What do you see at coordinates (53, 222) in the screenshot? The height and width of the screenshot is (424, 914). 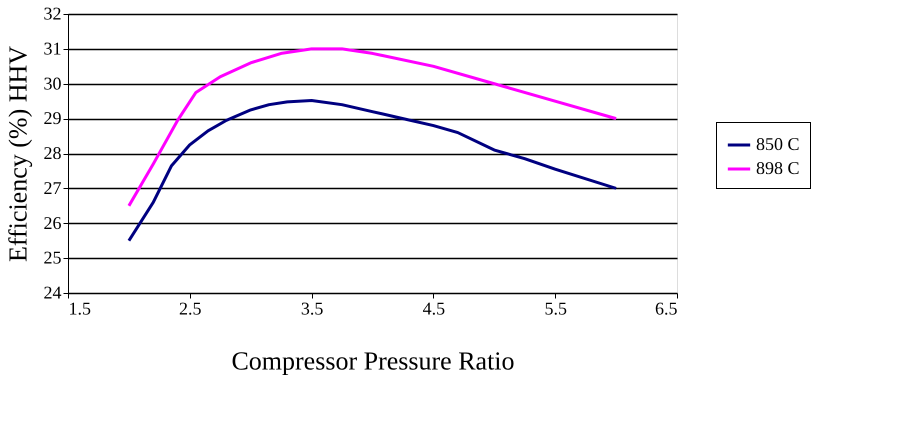 I see `y-tick-label: 26` at bounding box center [53, 222].